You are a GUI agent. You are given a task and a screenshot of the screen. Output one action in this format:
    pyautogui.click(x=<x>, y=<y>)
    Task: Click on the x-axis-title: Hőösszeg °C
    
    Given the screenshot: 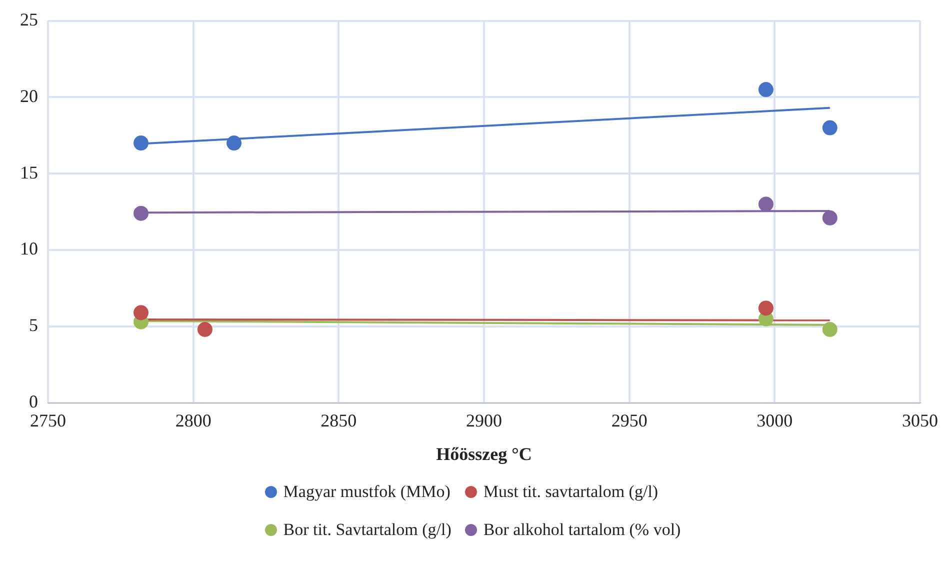 What is the action you would take?
    pyautogui.click(x=484, y=454)
    